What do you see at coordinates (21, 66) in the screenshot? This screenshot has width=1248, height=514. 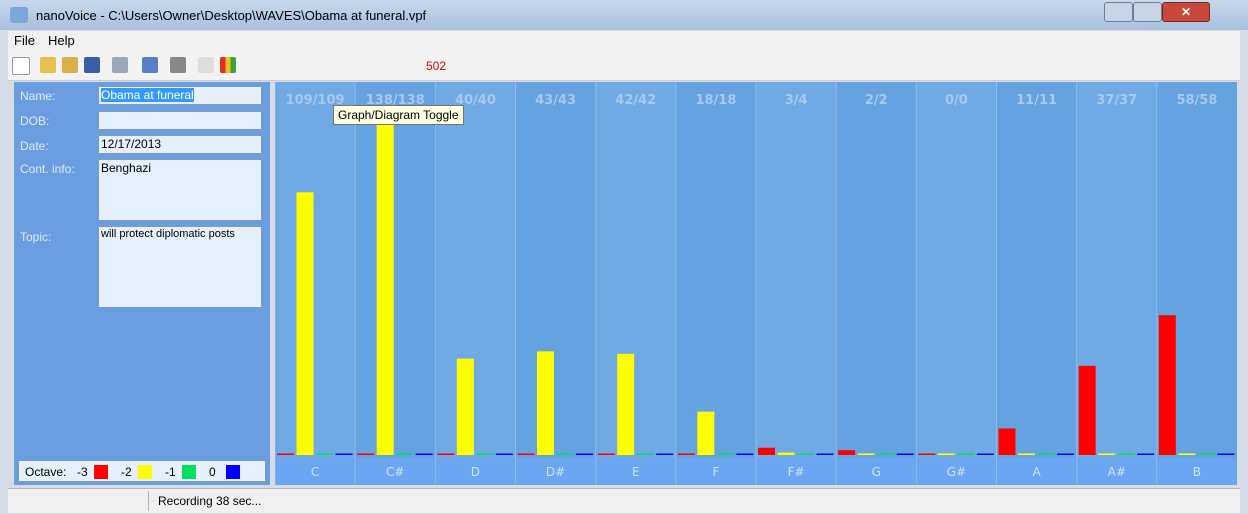 I see `new-button` at bounding box center [21, 66].